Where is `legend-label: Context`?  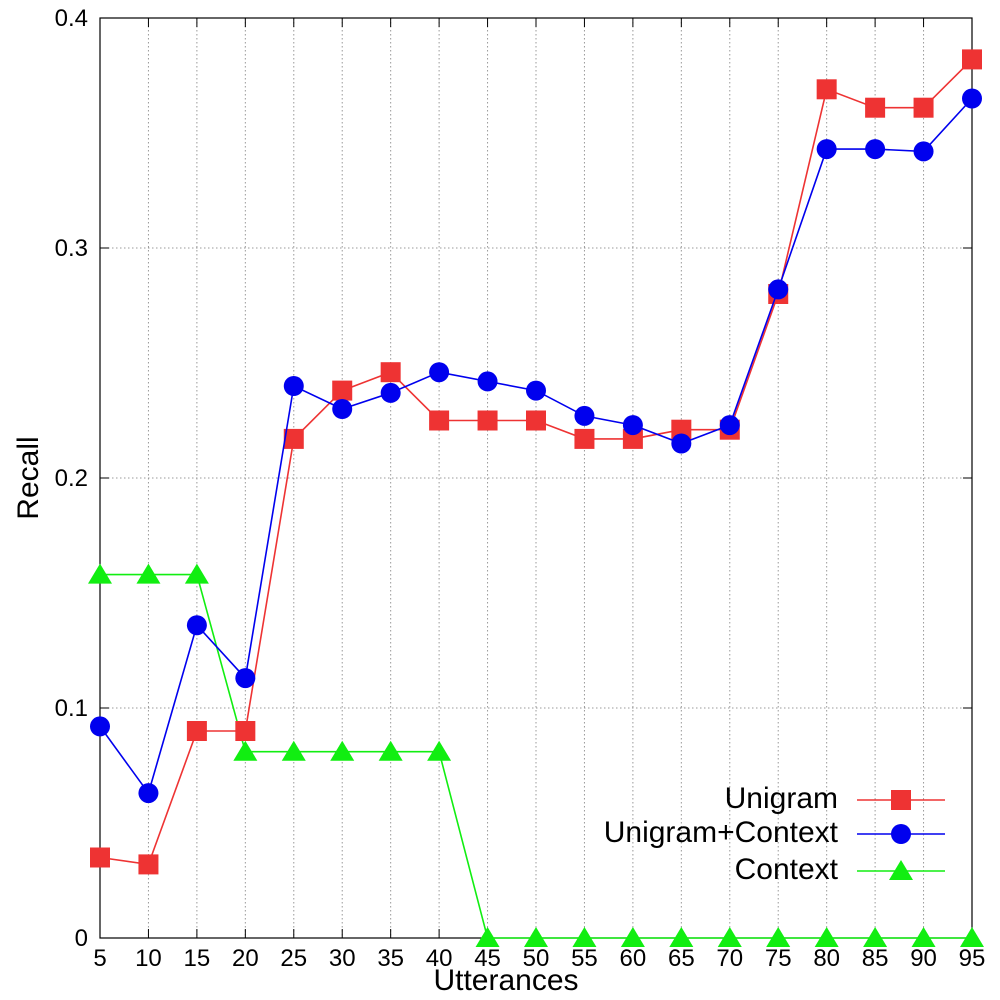 legend-label: Context is located at coordinates (787, 869).